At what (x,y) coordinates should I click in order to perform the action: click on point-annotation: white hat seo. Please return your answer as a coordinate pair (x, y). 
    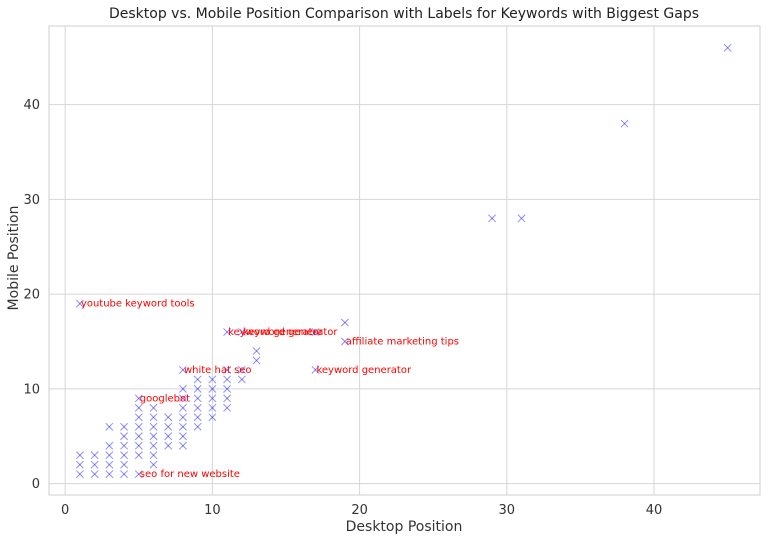
    Looking at the image, I should click on (218, 370).